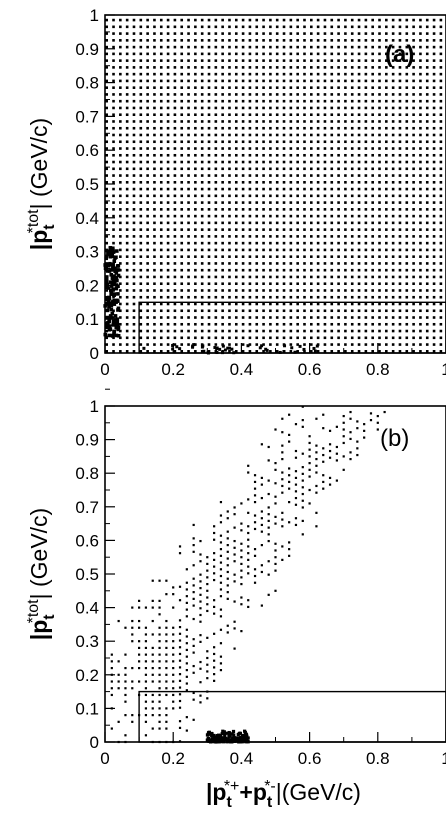 This screenshot has height=817, width=446. I want to click on y-tick-label: 0.9, so click(87, 49).